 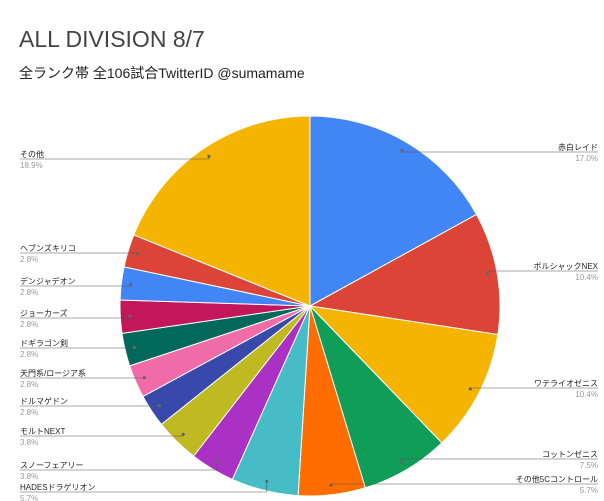 I want to click on slice-4-percent: 7.5%, so click(x=589, y=465).